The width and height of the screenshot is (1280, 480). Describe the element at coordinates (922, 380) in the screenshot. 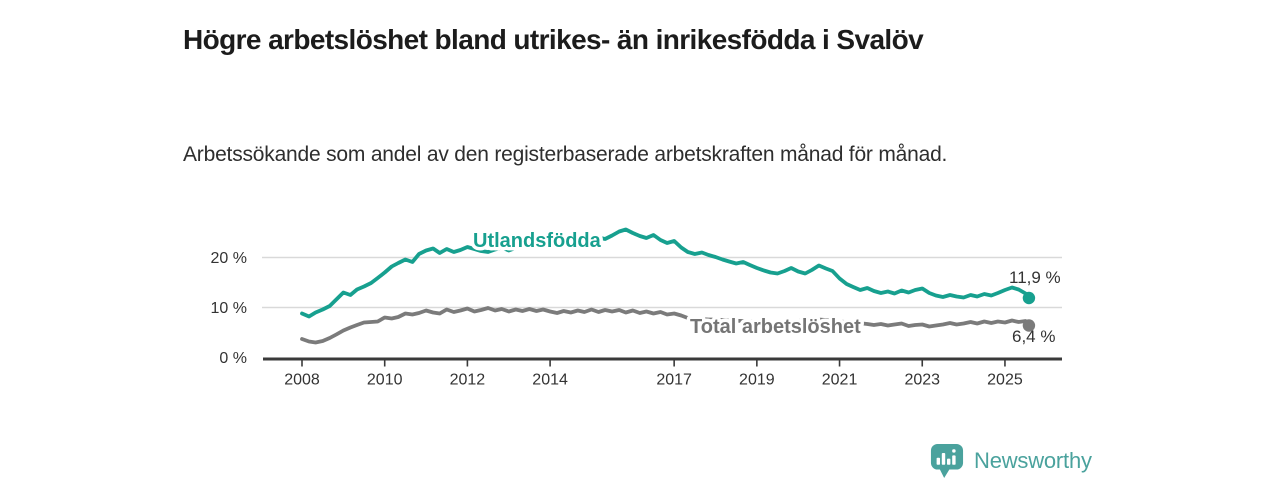

I see `x-tick-label: 2023` at that location.